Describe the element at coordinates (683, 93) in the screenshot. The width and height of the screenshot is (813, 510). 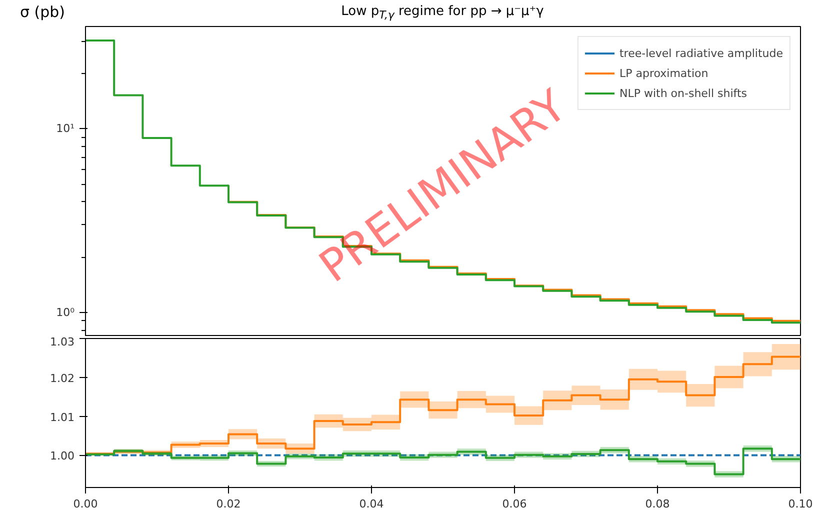
I see `legend-label: NLP with on-shell shifts` at that location.